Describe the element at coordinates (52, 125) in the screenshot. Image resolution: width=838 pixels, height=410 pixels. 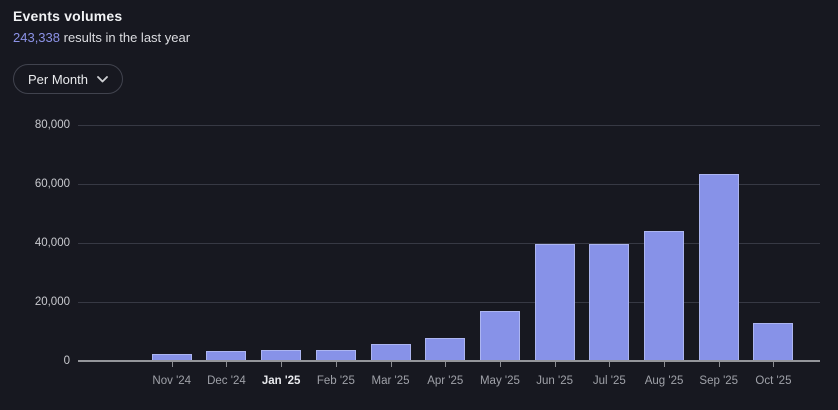
I see `y-axis-label: 80,000` at that location.